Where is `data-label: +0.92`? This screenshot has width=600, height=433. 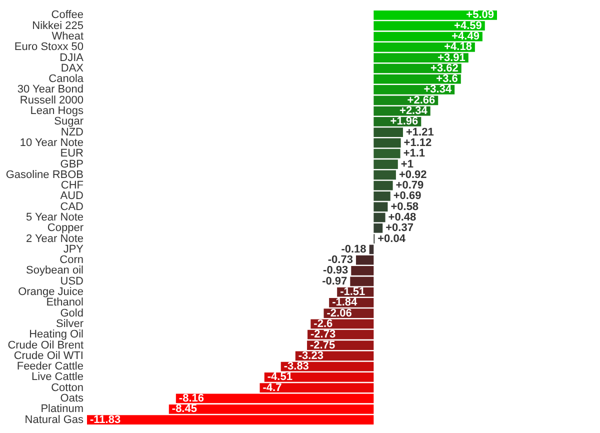 data-label: +0.92 is located at coordinates (412, 174).